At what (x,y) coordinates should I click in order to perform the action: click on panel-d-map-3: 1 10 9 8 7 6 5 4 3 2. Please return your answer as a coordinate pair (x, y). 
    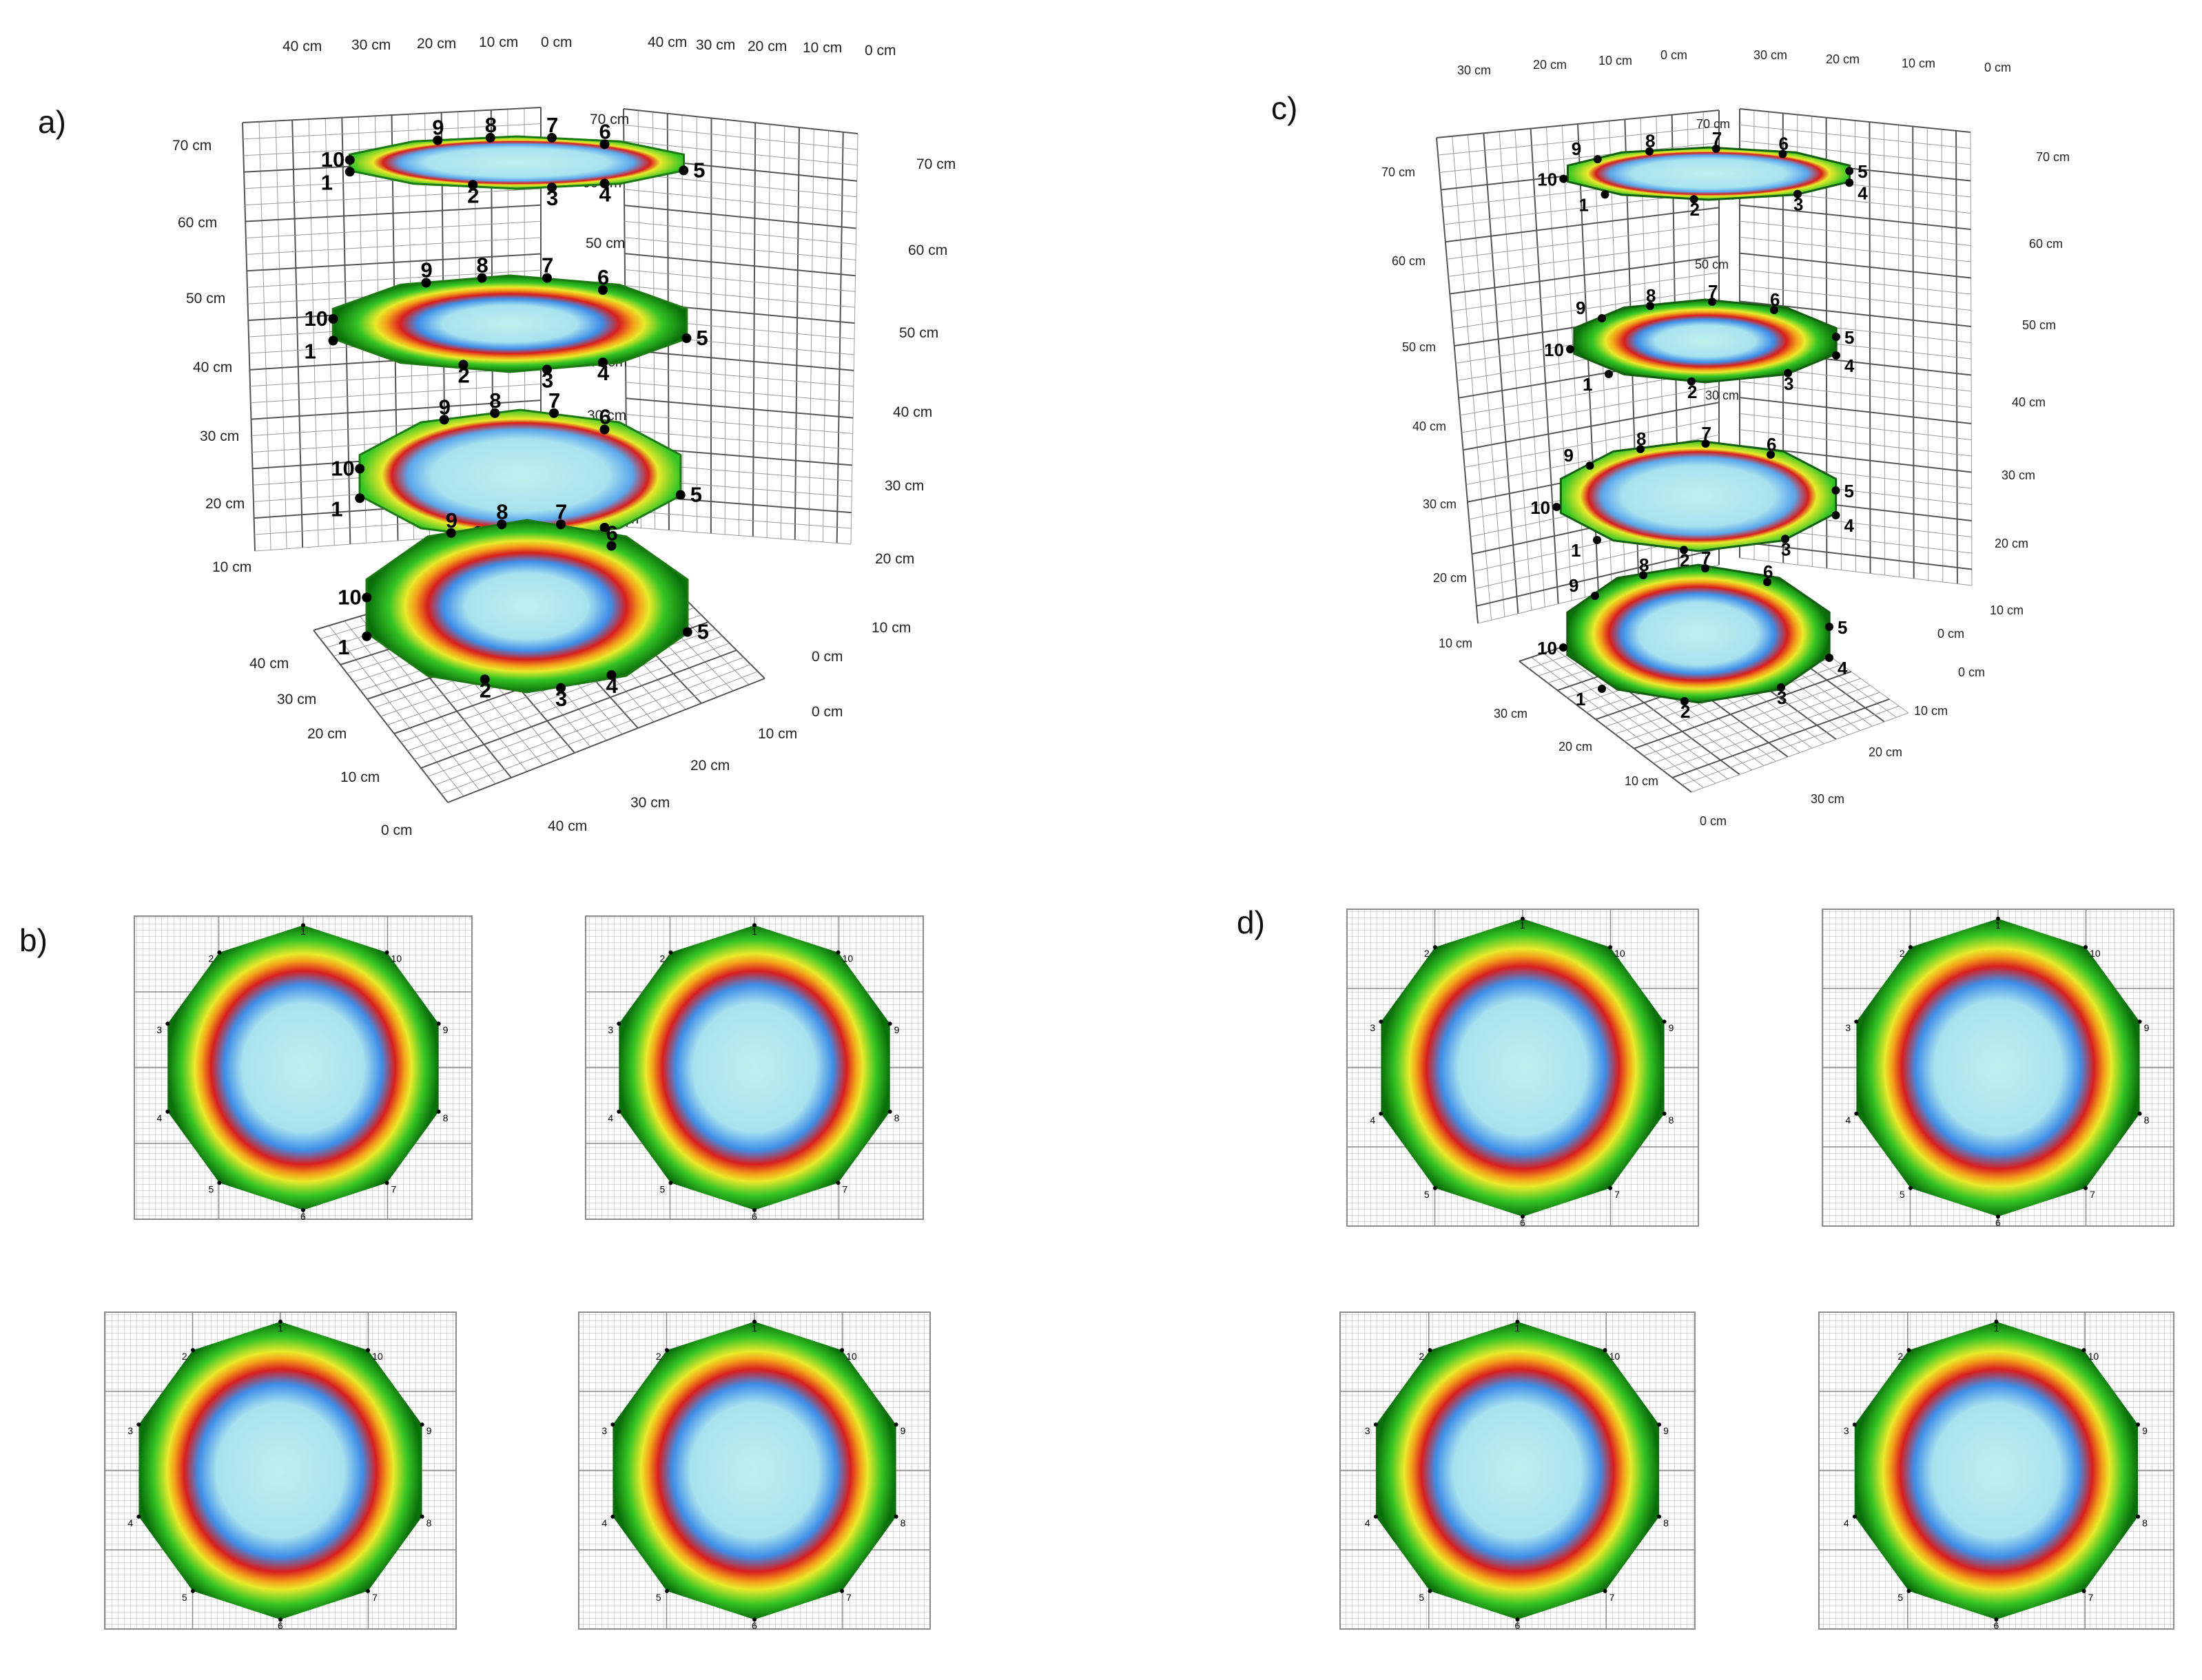
    Looking at the image, I should click on (1517, 1471).